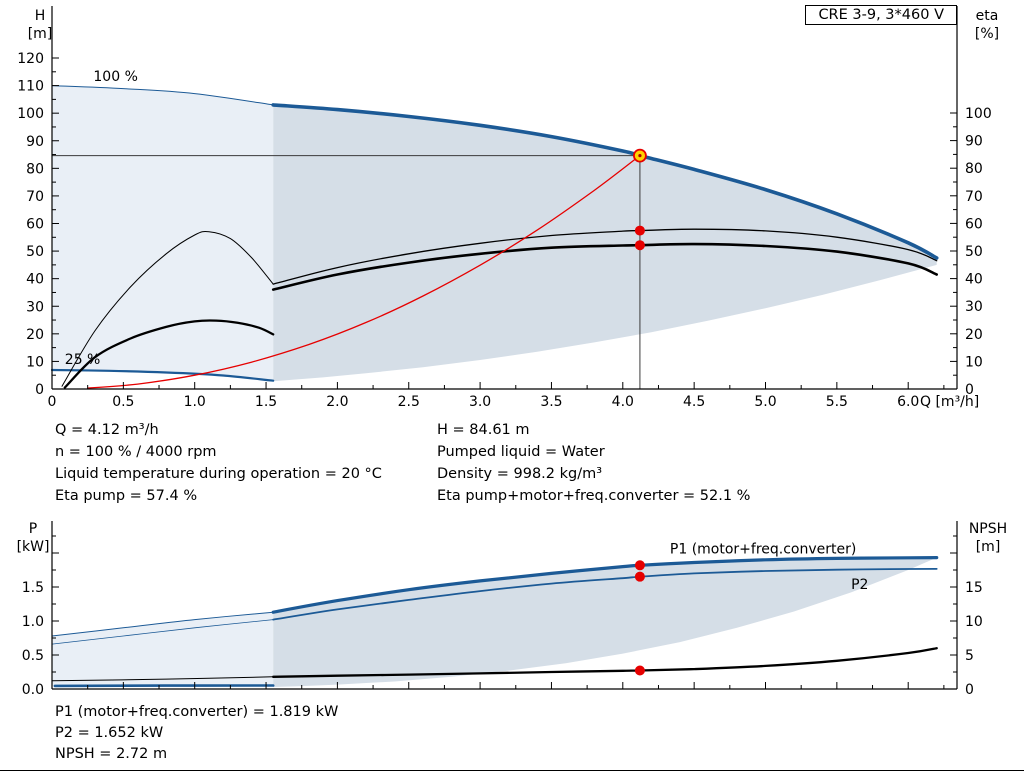 The image size is (1024, 781). Describe the element at coordinates (162, 95) in the screenshot. I see `series-qh-100pct-extension` at that location.